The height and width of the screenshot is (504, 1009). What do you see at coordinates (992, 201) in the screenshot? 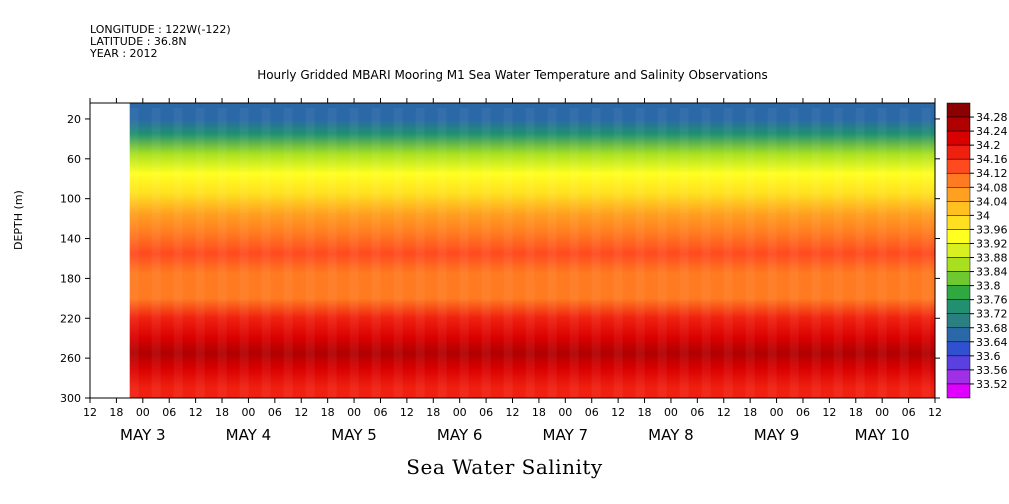
I see `colorbar-label: 34.04` at bounding box center [992, 201].